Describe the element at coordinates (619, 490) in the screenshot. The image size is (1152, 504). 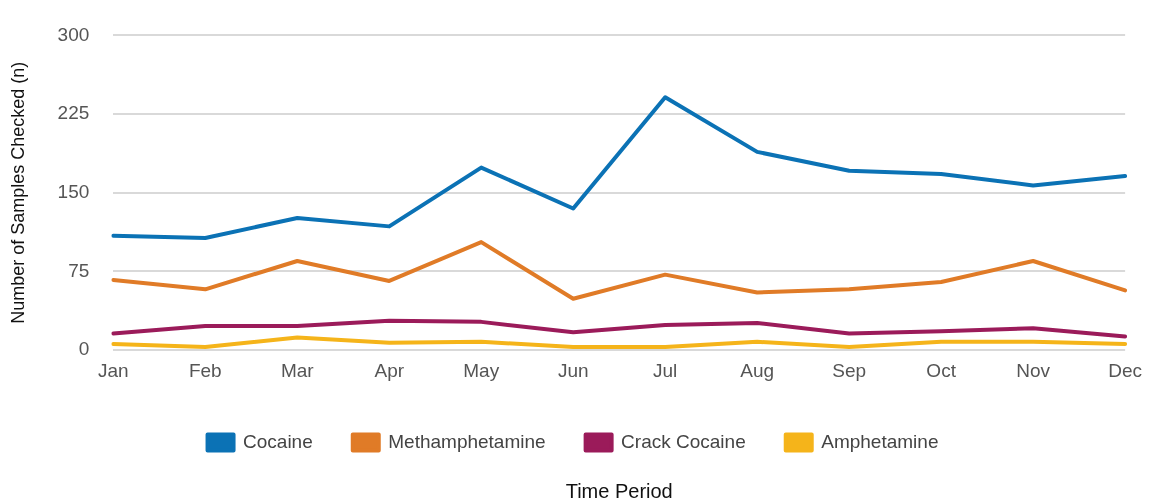
I see `x-axis-title: Time Period` at that location.